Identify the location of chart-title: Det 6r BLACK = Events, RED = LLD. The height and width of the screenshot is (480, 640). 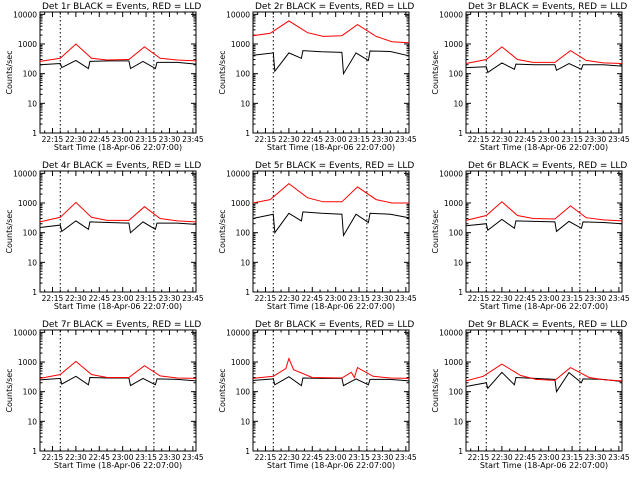
(547, 166).